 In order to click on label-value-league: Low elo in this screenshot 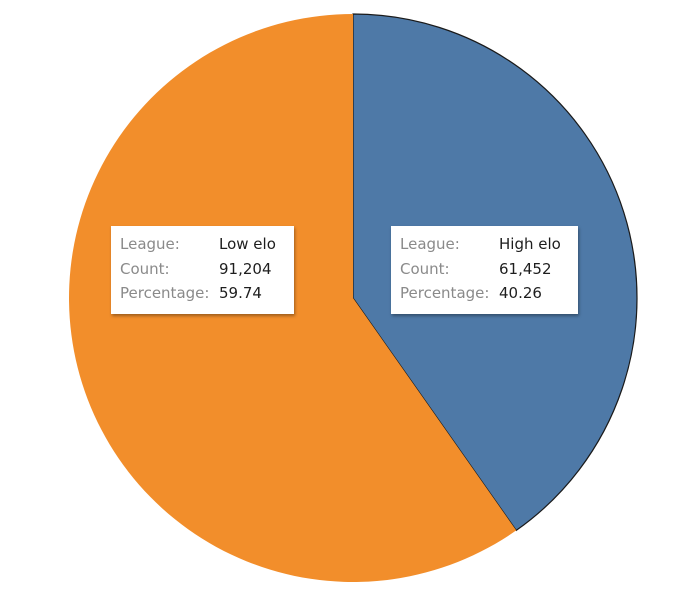, I will do `click(247, 244)`.